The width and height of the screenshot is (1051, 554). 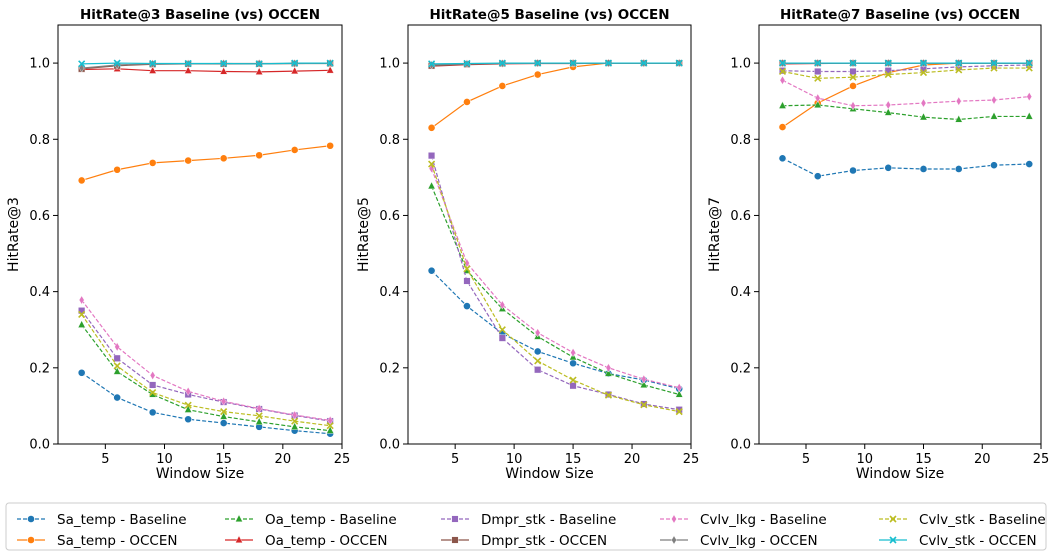 I want to click on legend-label: Cvlv_stk - OCCEN, so click(x=978, y=541).